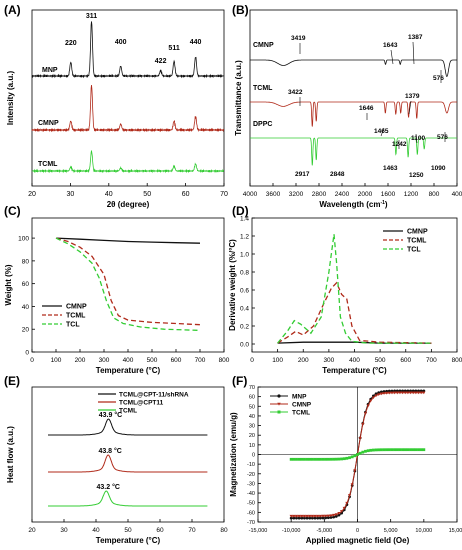  I want to click on x-tick-label: 800, so click(434, 194).